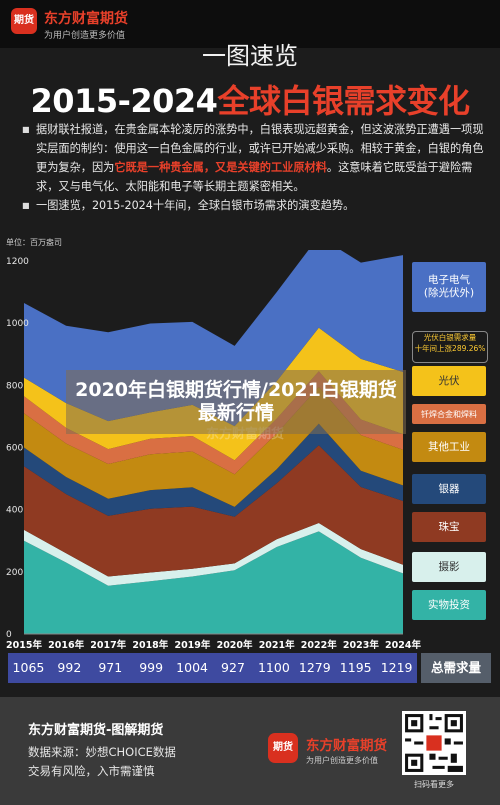 This screenshot has width=500, height=805. What do you see at coordinates (361, 645) in the screenshot?
I see `x-tick-label: 2023年` at bounding box center [361, 645].